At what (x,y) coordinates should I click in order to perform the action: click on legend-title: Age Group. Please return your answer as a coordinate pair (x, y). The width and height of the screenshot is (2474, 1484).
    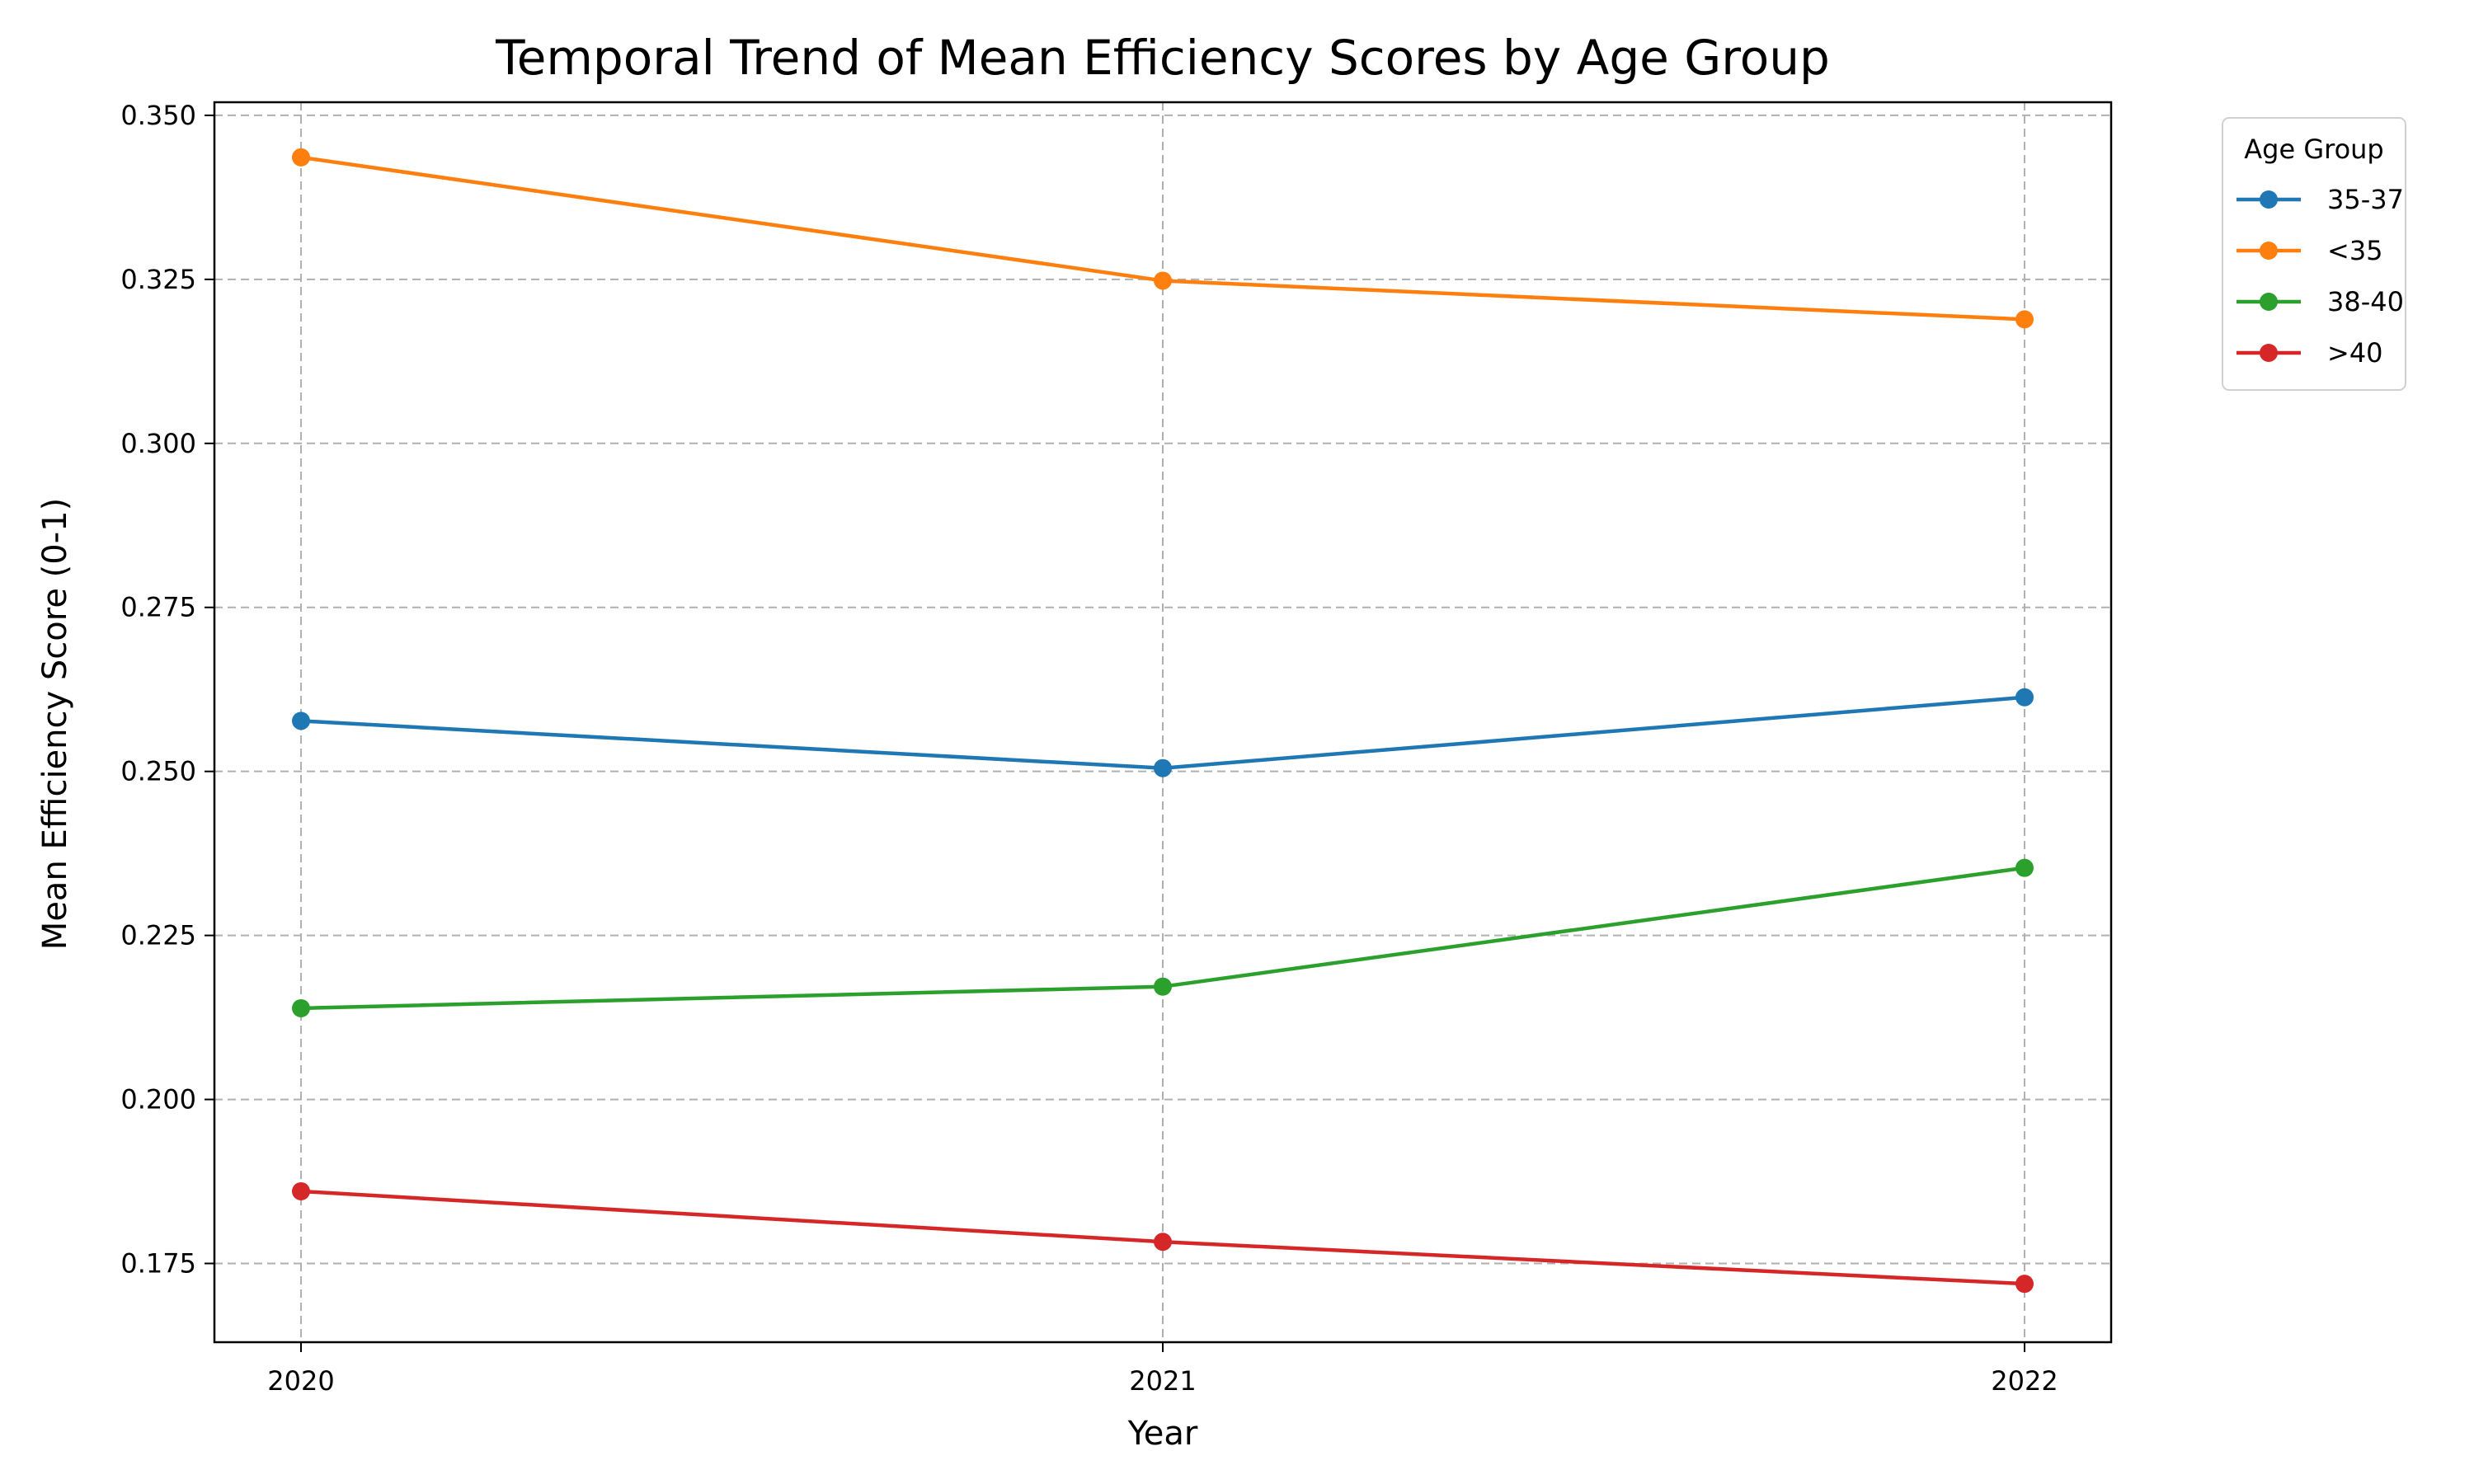
    Looking at the image, I should click on (2313, 149).